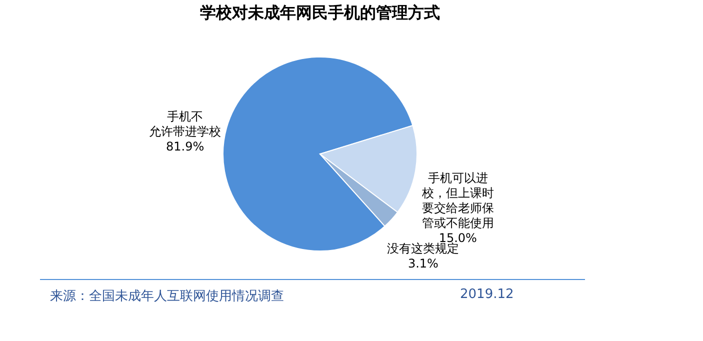  Describe the element at coordinates (185, 124) in the screenshot. I see `slice-label: 手机不允许带进学校` at that location.